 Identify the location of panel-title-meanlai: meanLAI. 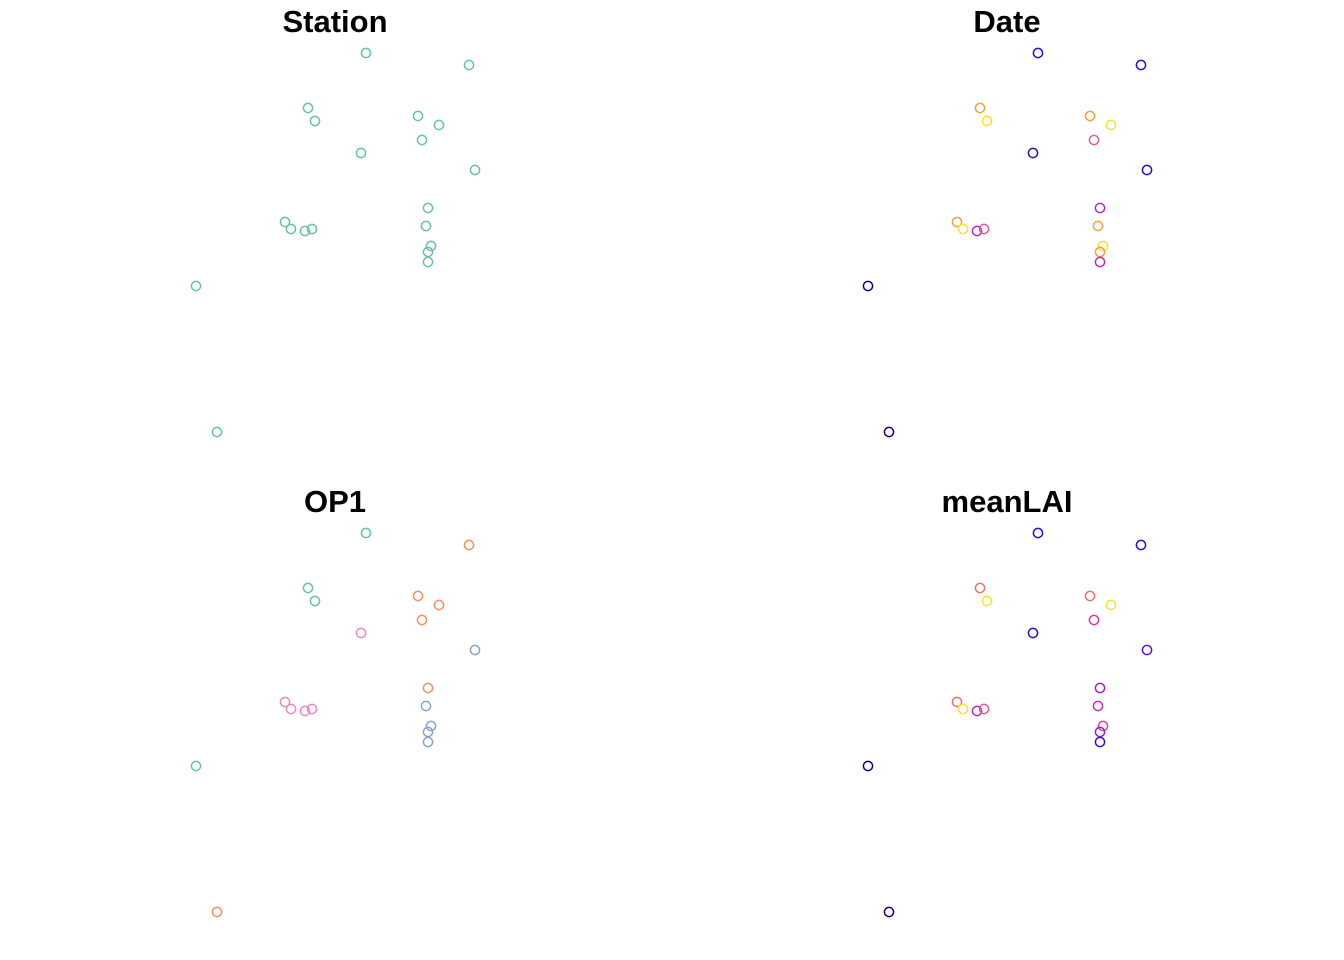
(1007, 501).